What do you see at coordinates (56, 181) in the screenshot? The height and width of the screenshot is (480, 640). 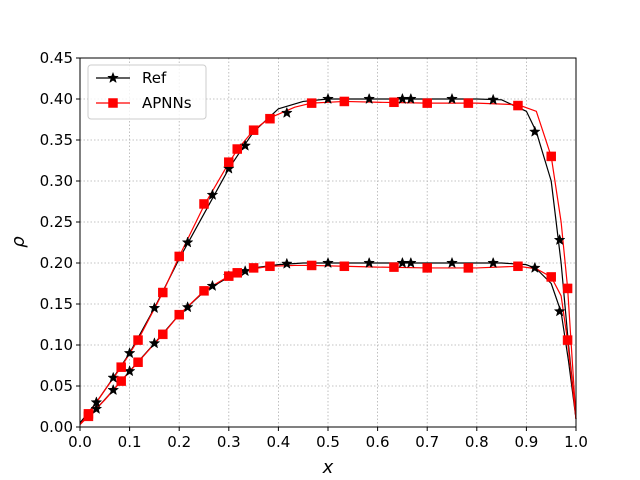 I see `y-tick-label: 0.30` at bounding box center [56, 181].